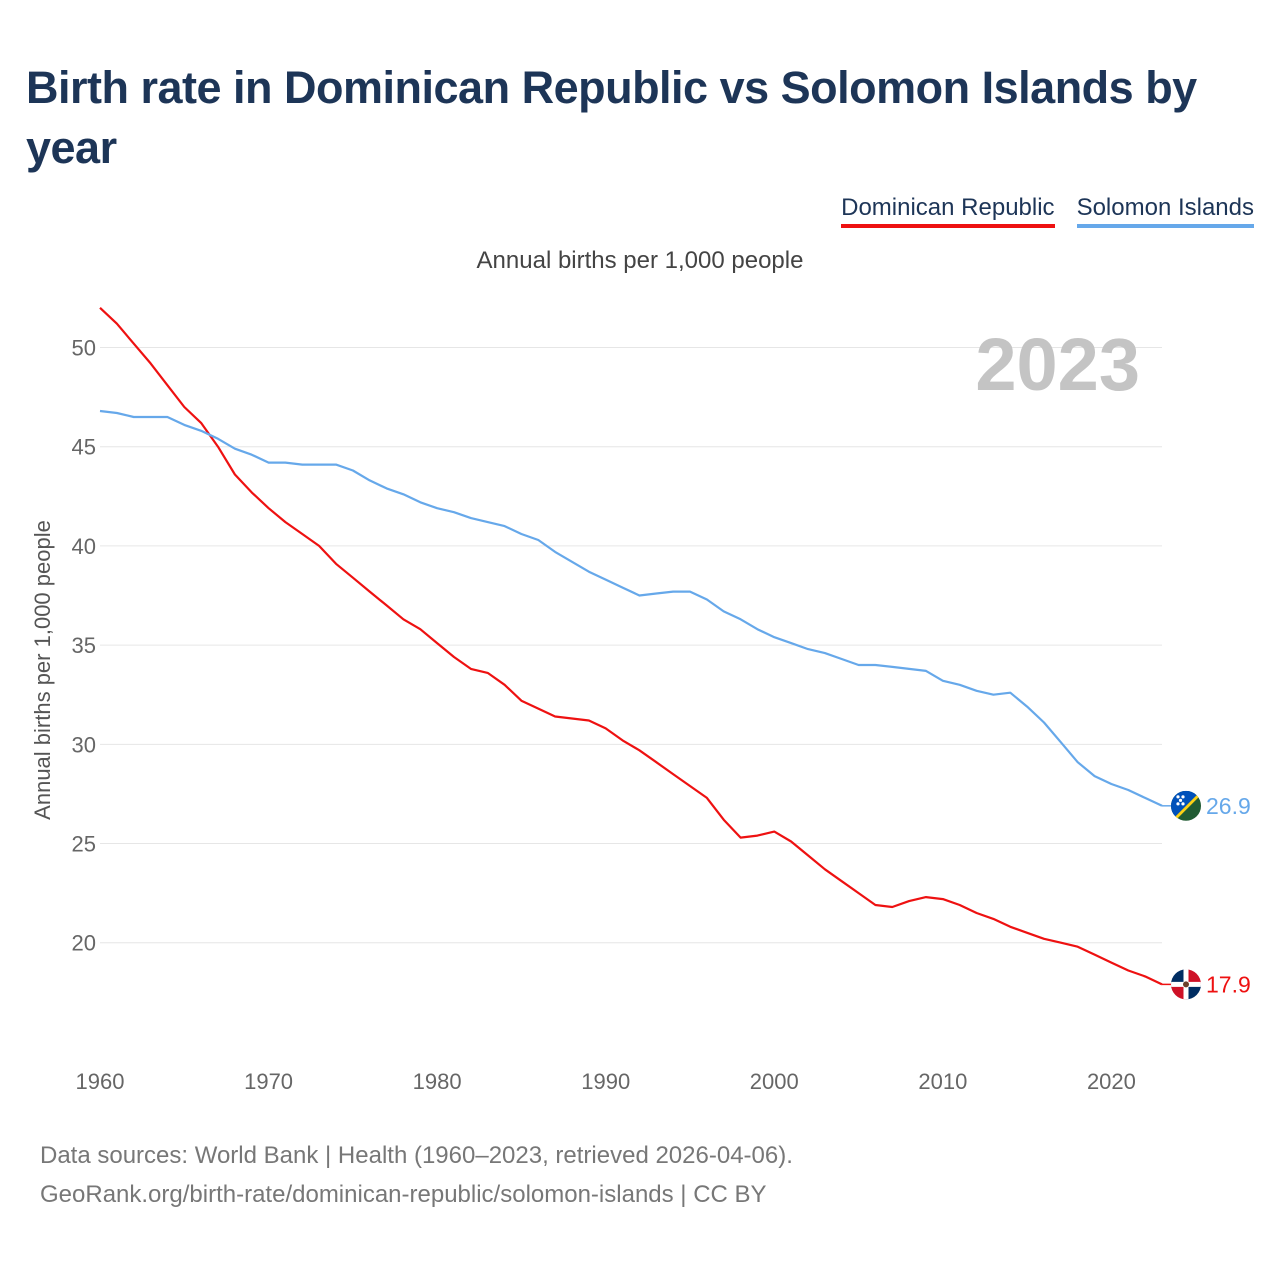  What do you see at coordinates (84, 943) in the screenshot?
I see `y-tick-label: 20` at bounding box center [84, 943].